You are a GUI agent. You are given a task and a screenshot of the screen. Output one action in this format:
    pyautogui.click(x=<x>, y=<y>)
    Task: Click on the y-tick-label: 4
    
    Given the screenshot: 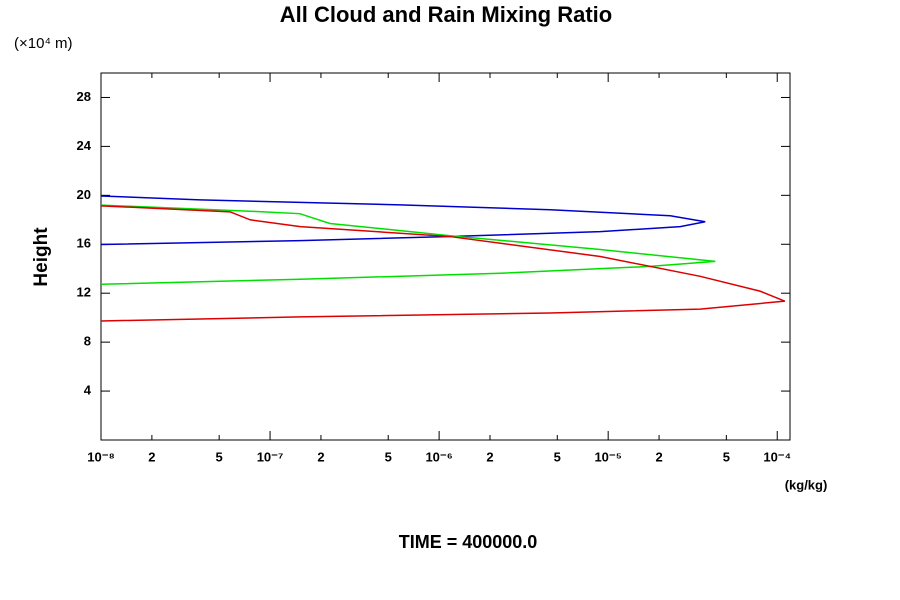 What is the action you would take?
    pyautogui.click(x=88, y=390)
    